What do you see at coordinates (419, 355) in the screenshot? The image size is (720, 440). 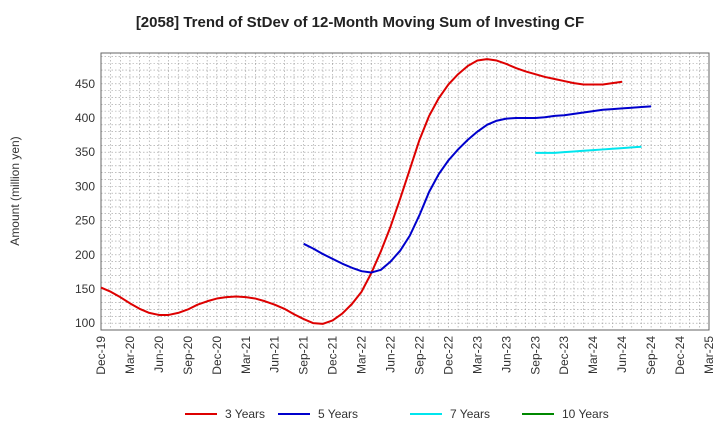 I see `x-tick-label: Sep-22` at bounding box center [419, 355].